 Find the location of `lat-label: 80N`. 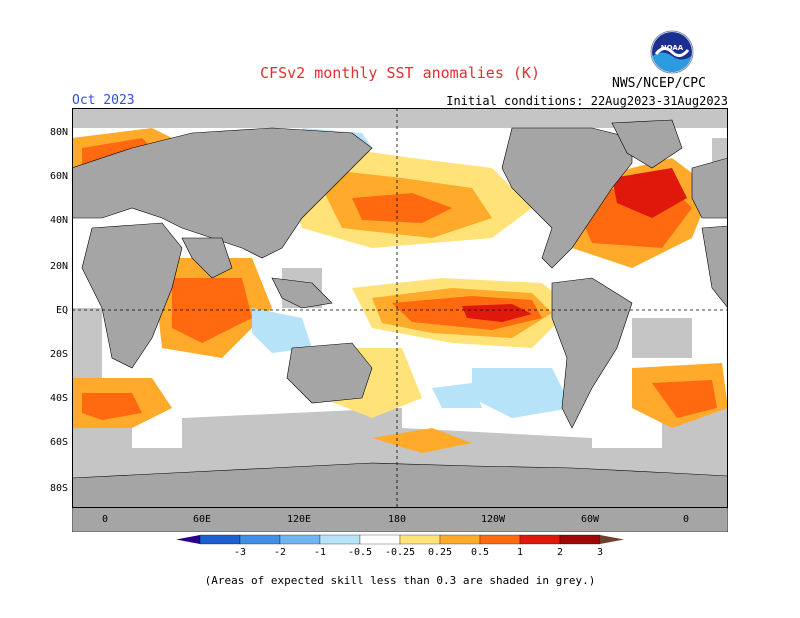

lat-label: 80N is located at coordinates (59, 132).